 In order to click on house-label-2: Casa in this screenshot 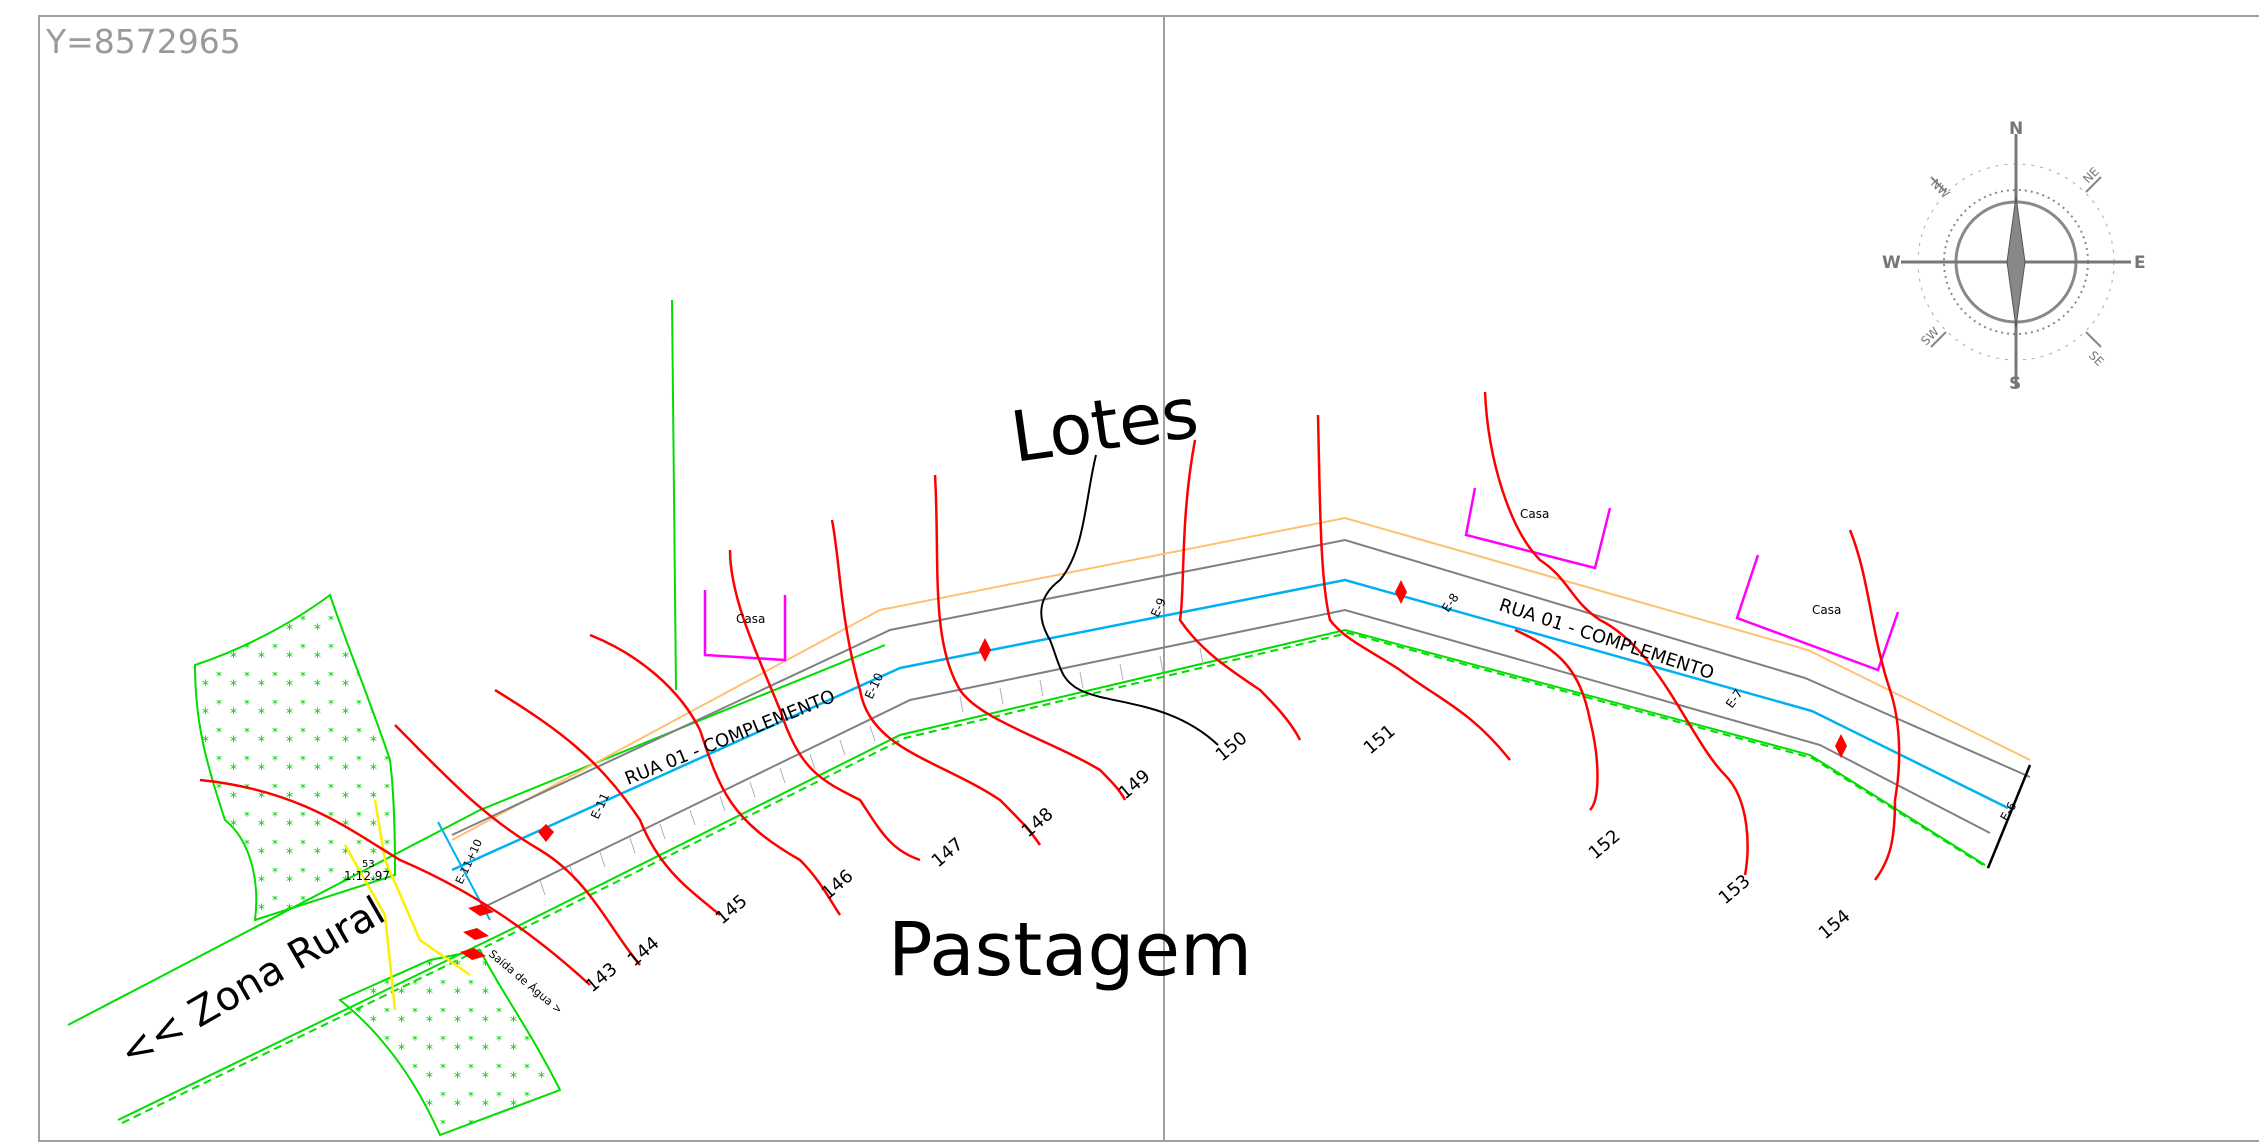, I will do `click(1534, 514)`.